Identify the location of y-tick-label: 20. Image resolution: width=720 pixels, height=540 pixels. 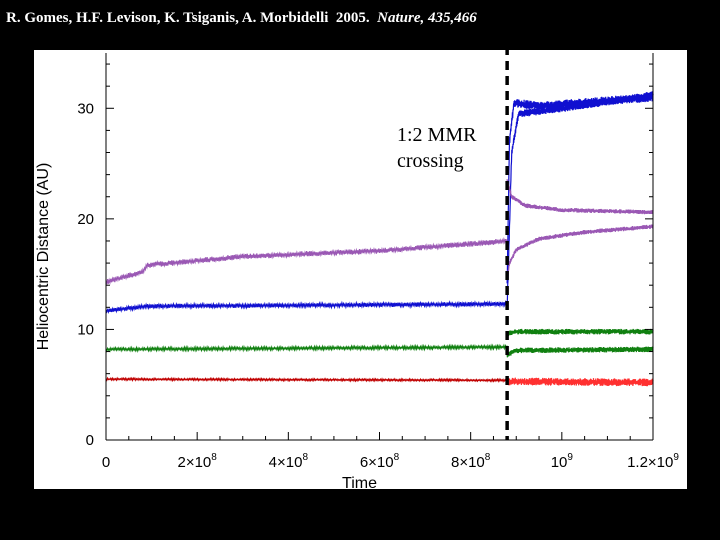
(85, 219).